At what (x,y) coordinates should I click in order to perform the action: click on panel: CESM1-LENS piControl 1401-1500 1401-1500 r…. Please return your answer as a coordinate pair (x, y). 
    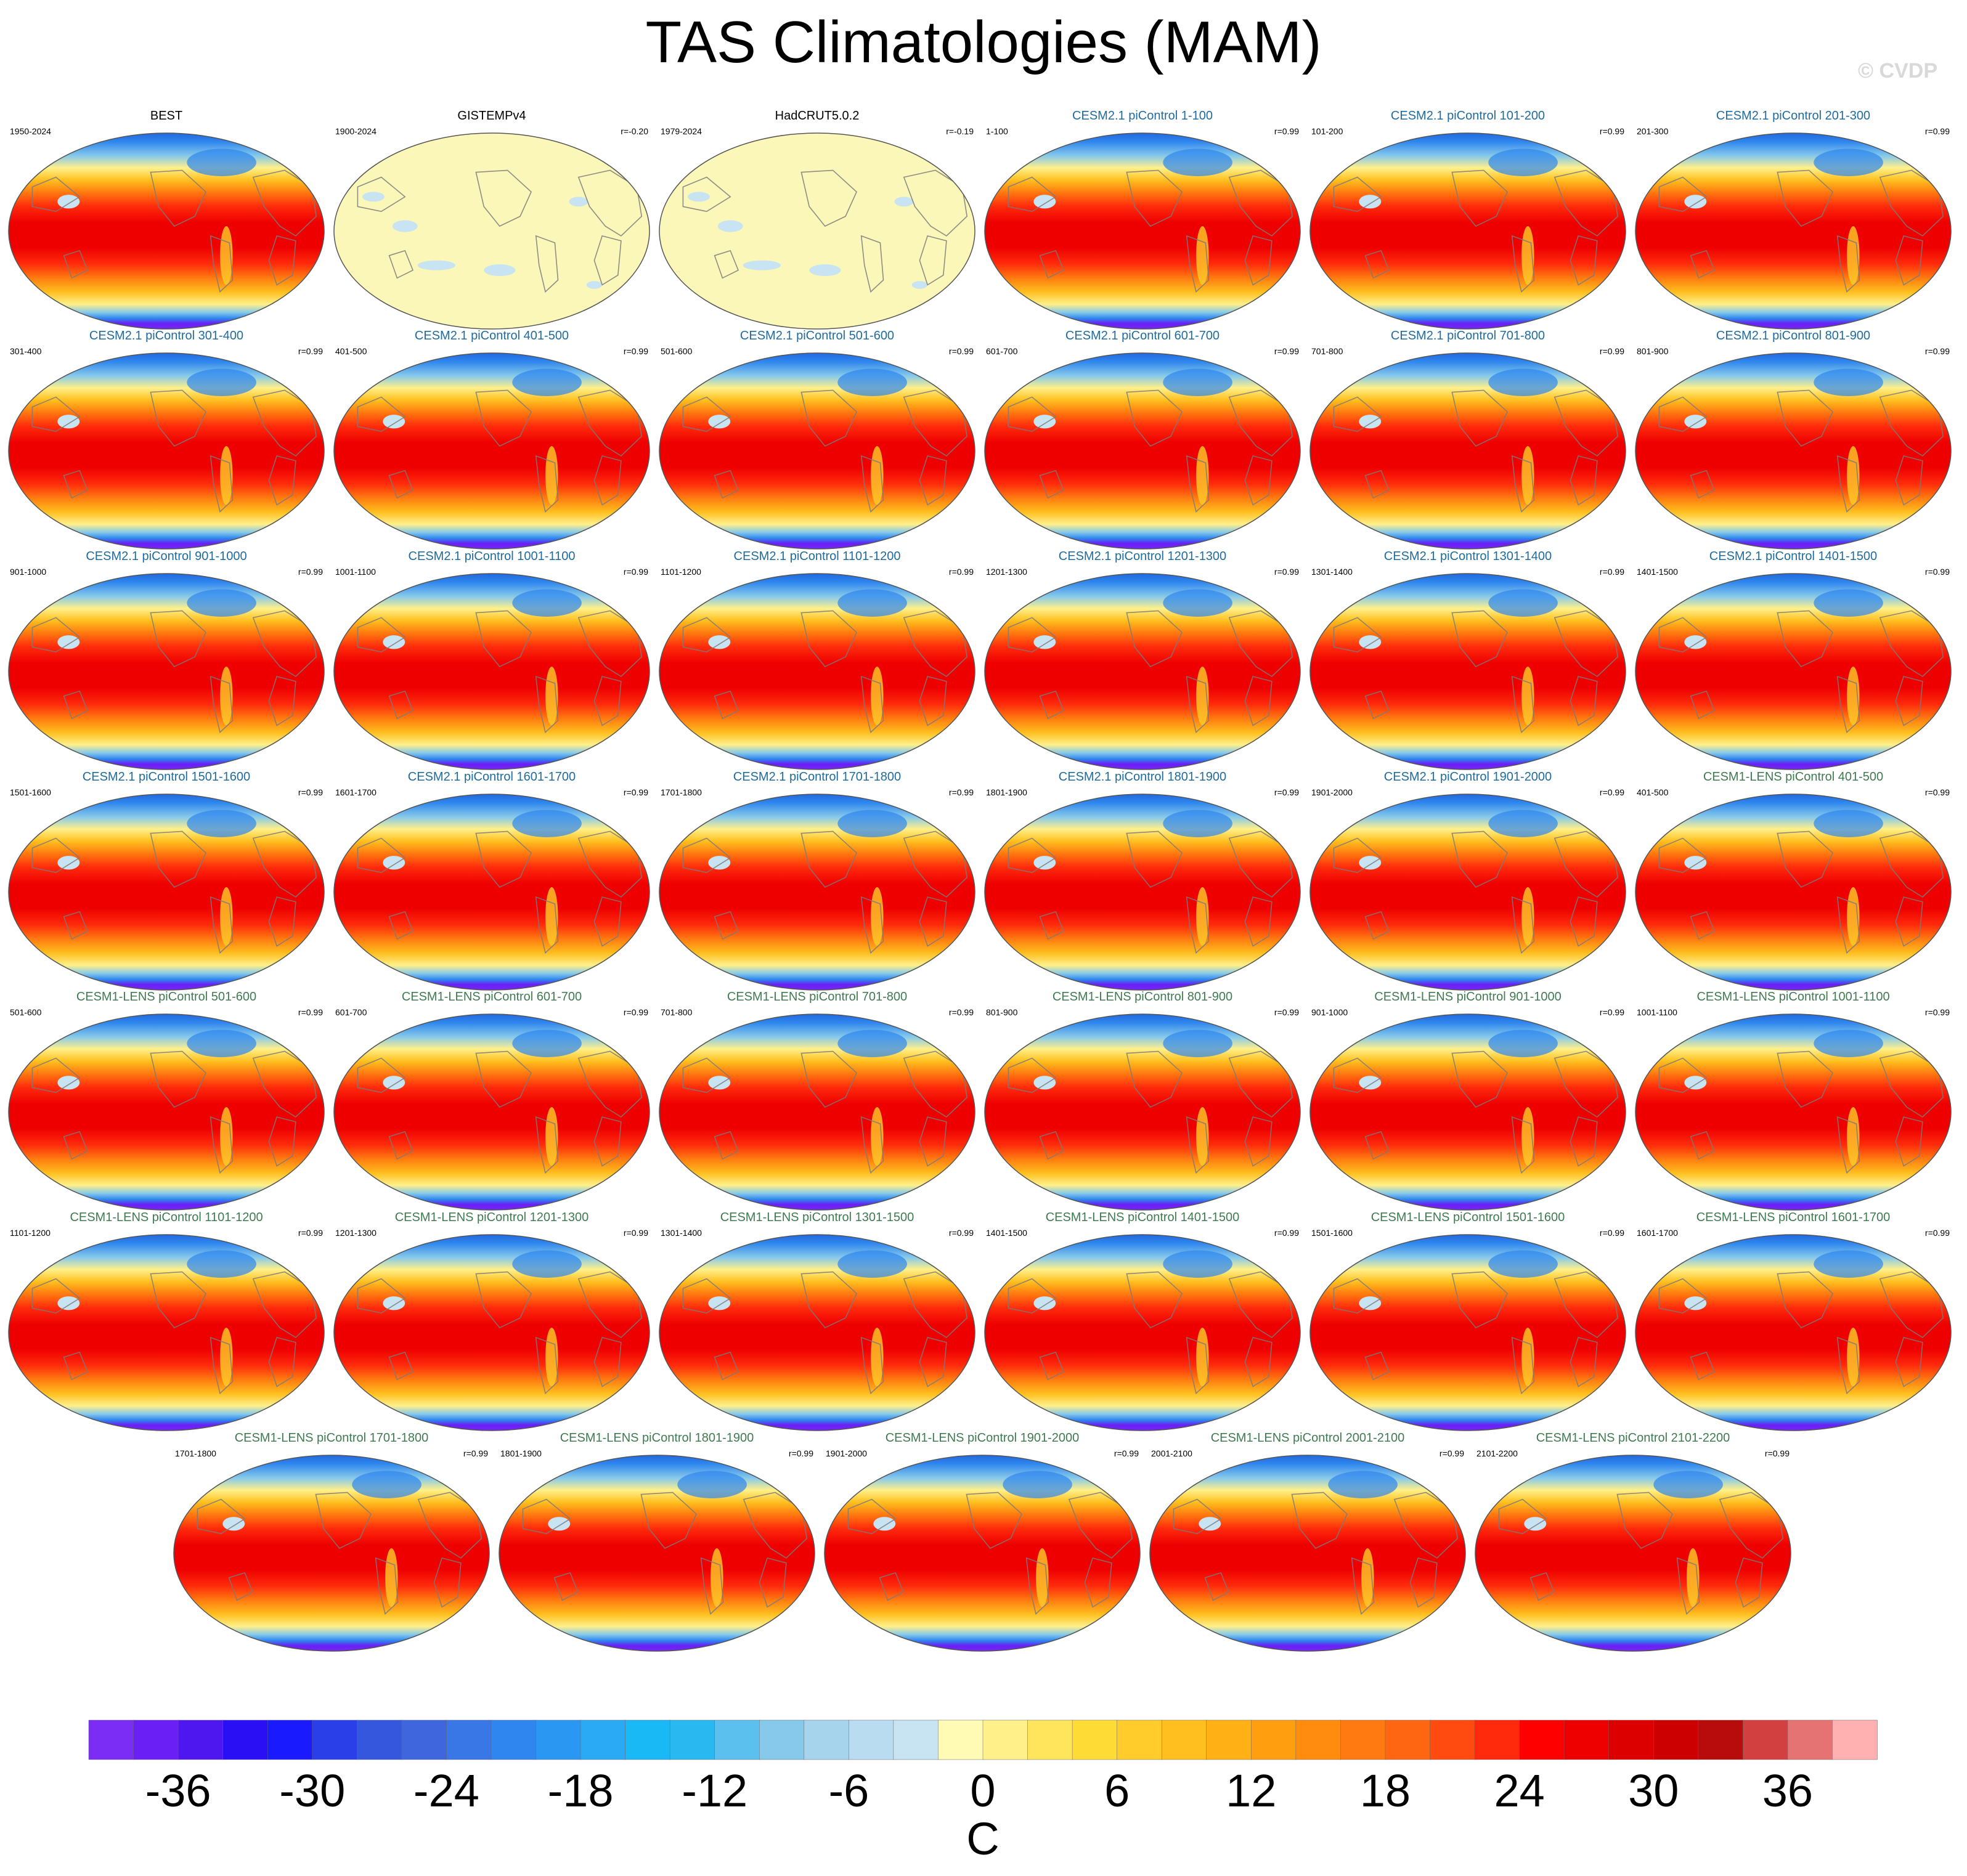
    Looking at the image, I should click on (1142, 1321).